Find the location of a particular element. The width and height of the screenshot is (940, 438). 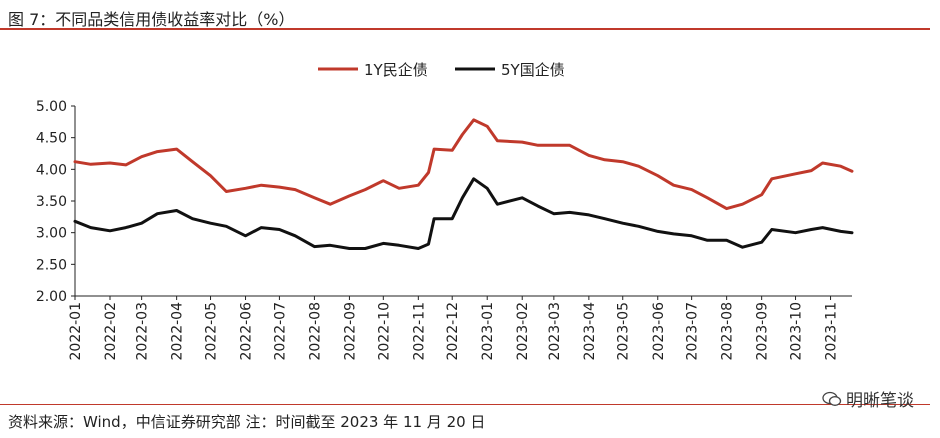

legend-label-5y: 5Y国企债 is located at coordinates (533, 70).